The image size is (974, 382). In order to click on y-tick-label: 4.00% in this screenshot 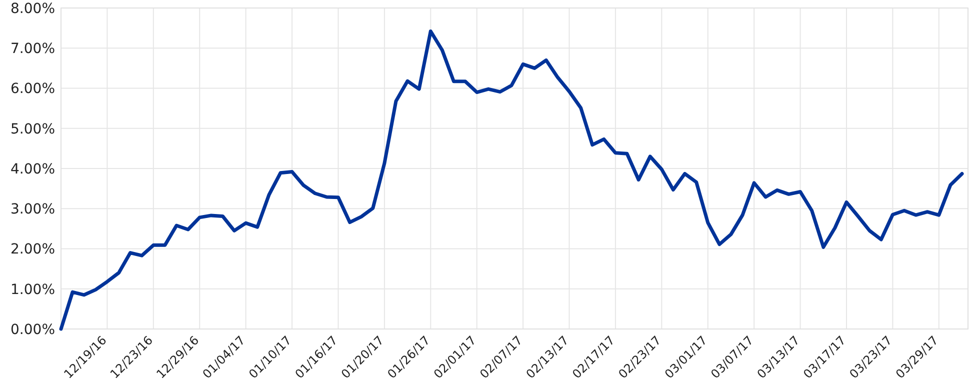, I will do `click(32, 169)`.